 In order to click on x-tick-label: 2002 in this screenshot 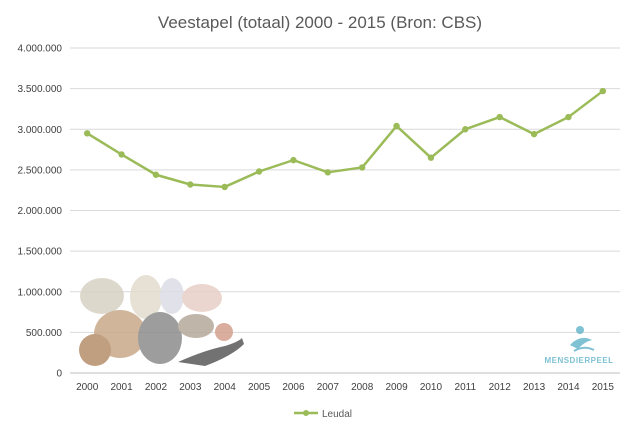, I will do `click(156, 387)`.